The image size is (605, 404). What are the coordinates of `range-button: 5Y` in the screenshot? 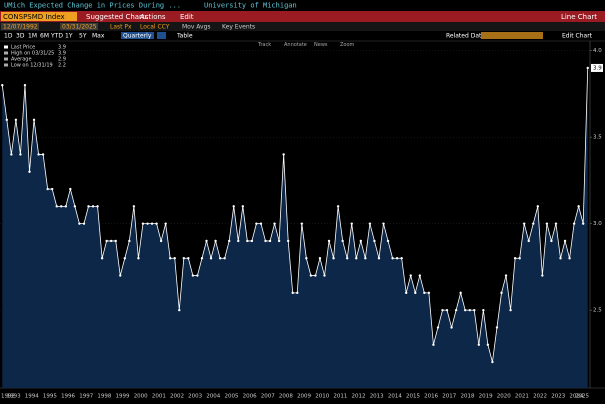 It's located at (83, 35).